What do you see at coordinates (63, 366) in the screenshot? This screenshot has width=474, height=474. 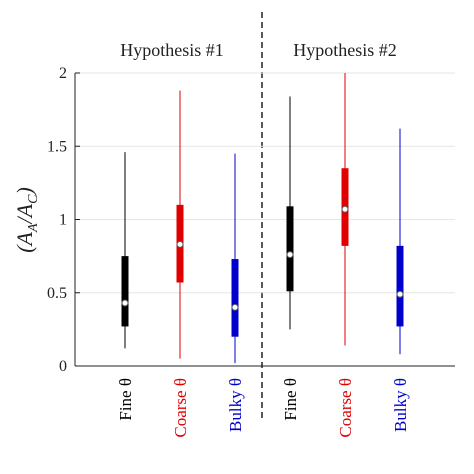 I see `y-tick-label: 0` at bounding box center [63, 366].